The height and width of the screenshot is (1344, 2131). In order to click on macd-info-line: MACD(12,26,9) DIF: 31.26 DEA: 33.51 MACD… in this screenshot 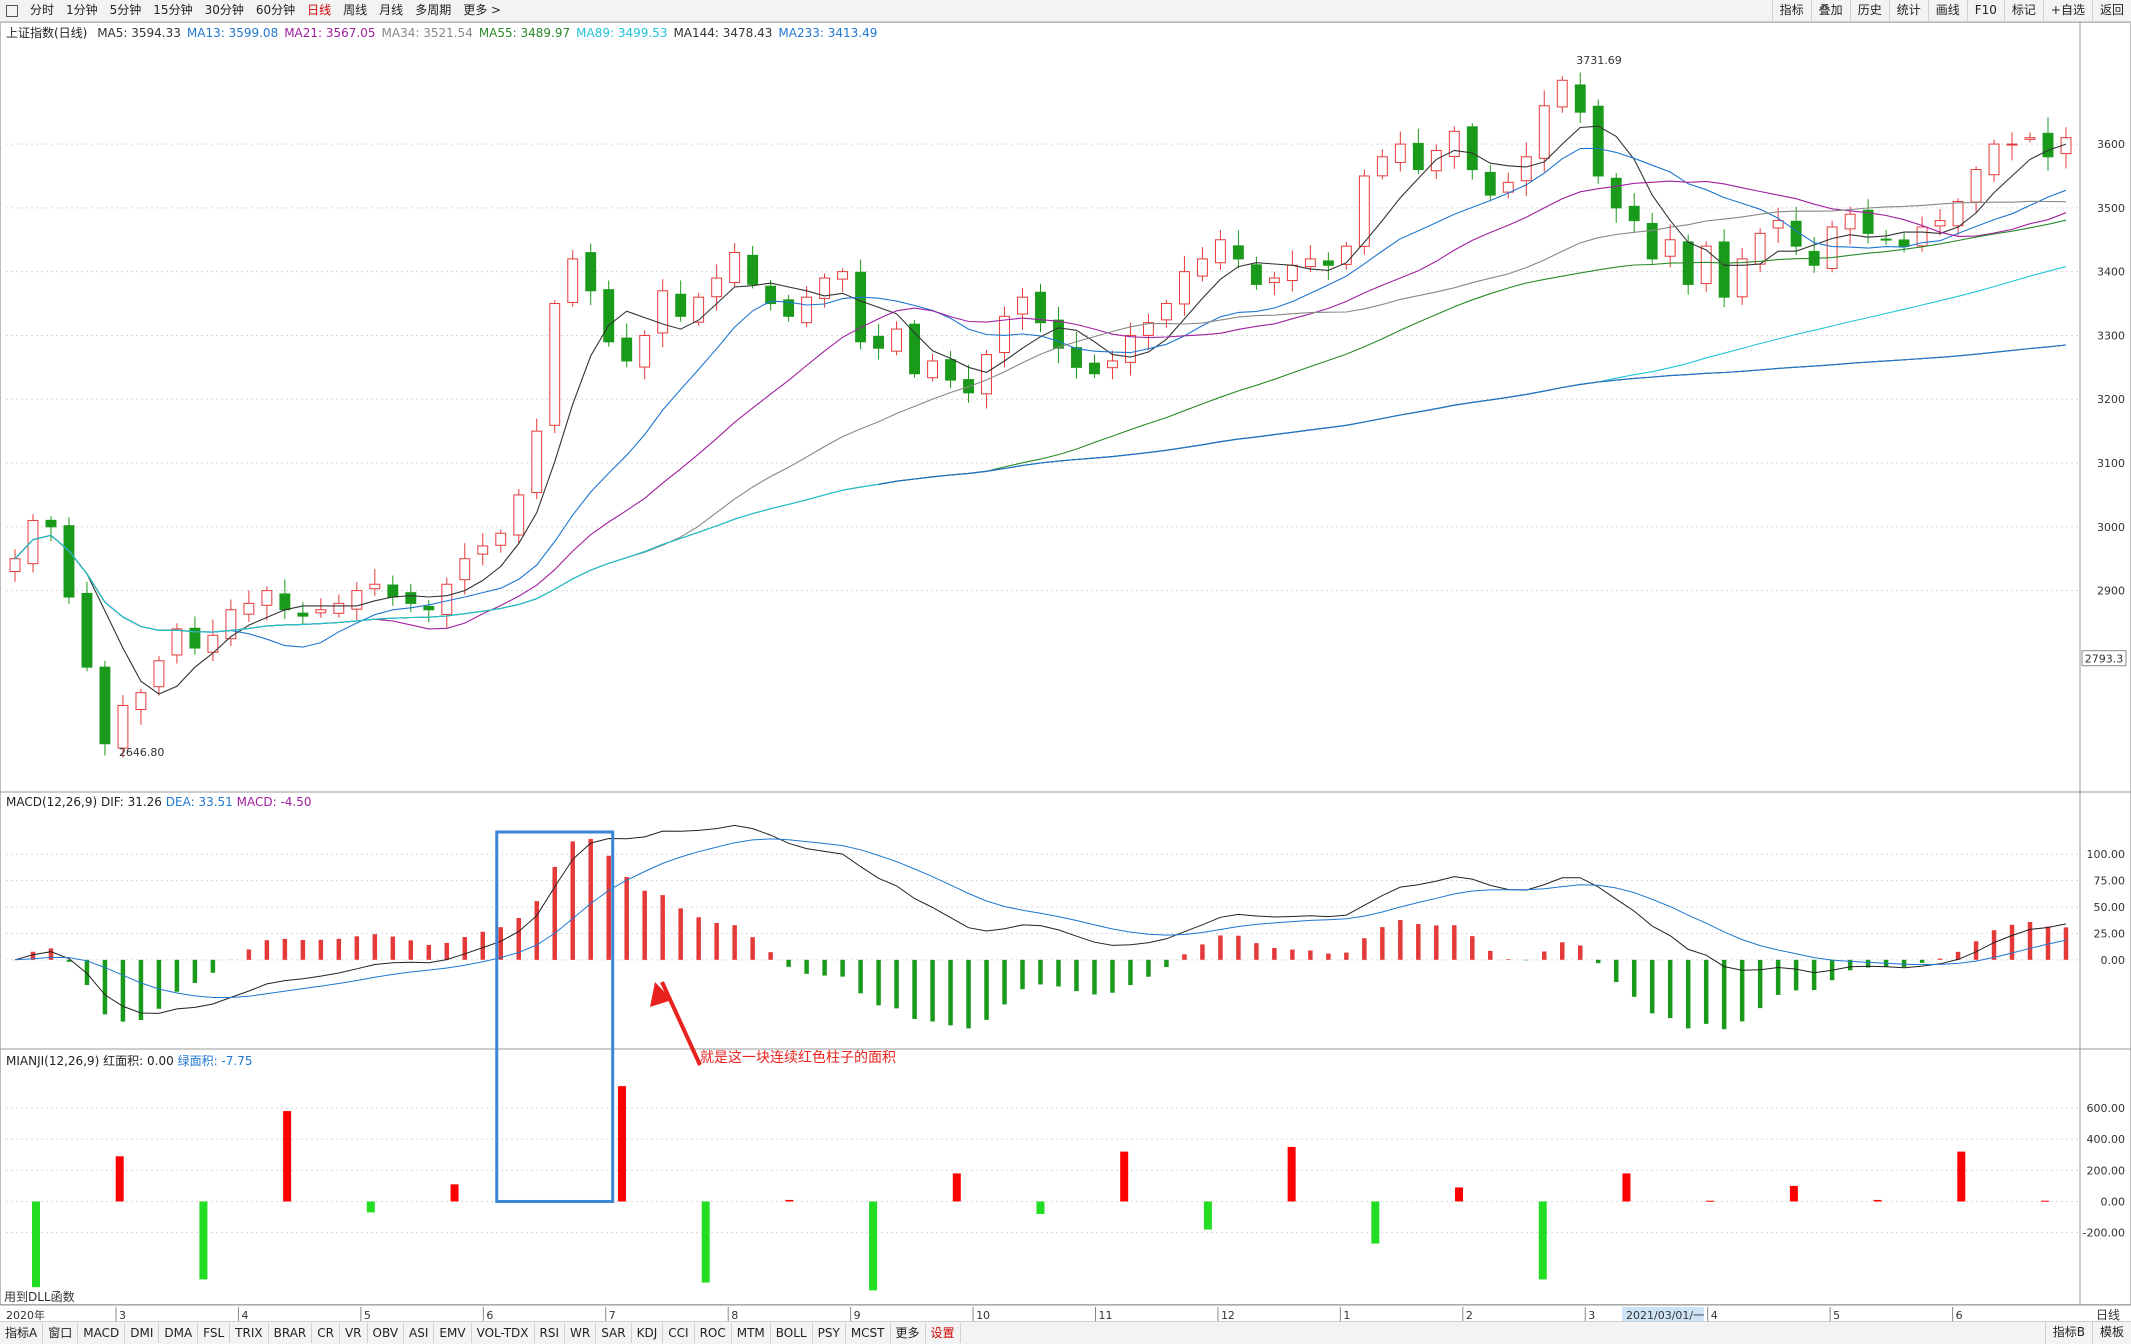, I will do `click(159, 802)`.